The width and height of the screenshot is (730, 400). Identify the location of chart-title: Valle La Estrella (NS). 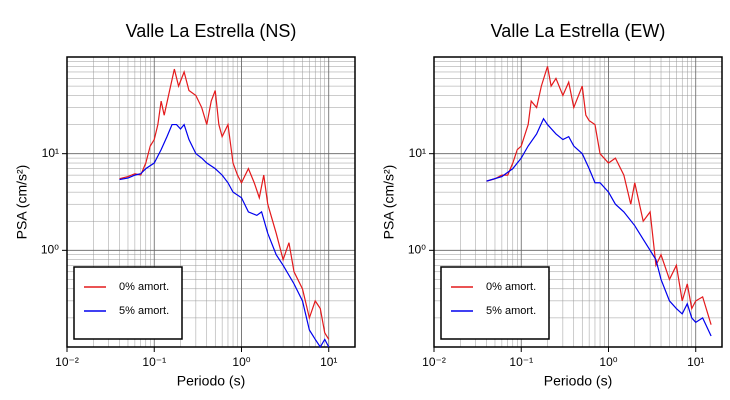
(211, 31).